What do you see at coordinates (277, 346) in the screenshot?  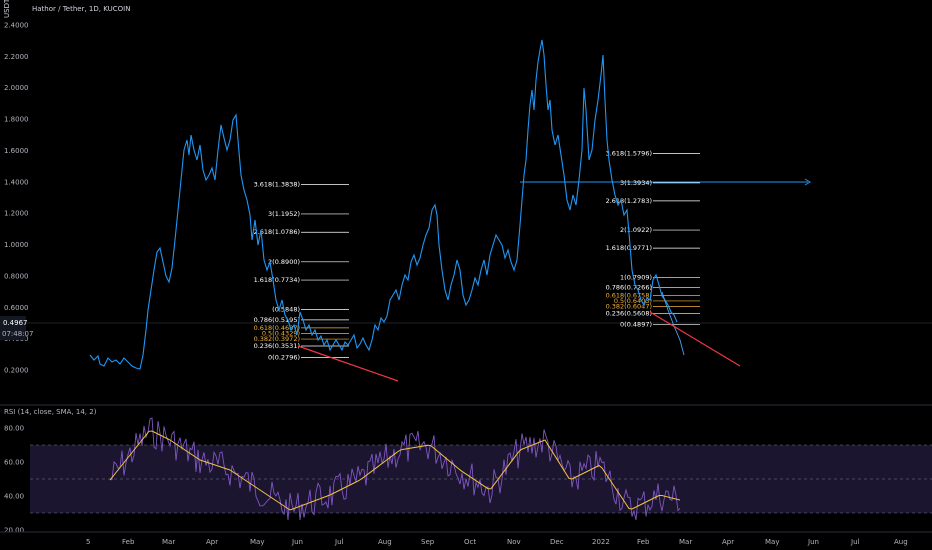 I see `fib-level-label: 0.236(0.3531)` at bounding box center [277, 346].